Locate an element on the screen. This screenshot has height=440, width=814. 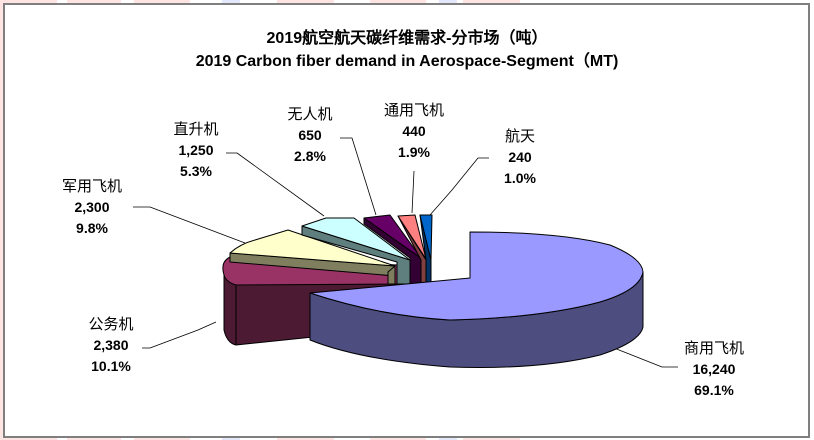
label-general-aviation: 通用飞机 440 1.9% is located at coordinates (414, 131).